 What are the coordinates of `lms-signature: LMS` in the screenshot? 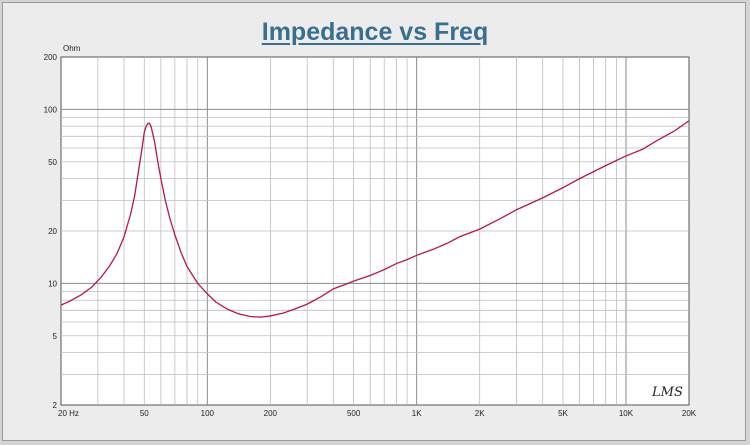 It's located at (667, 392).